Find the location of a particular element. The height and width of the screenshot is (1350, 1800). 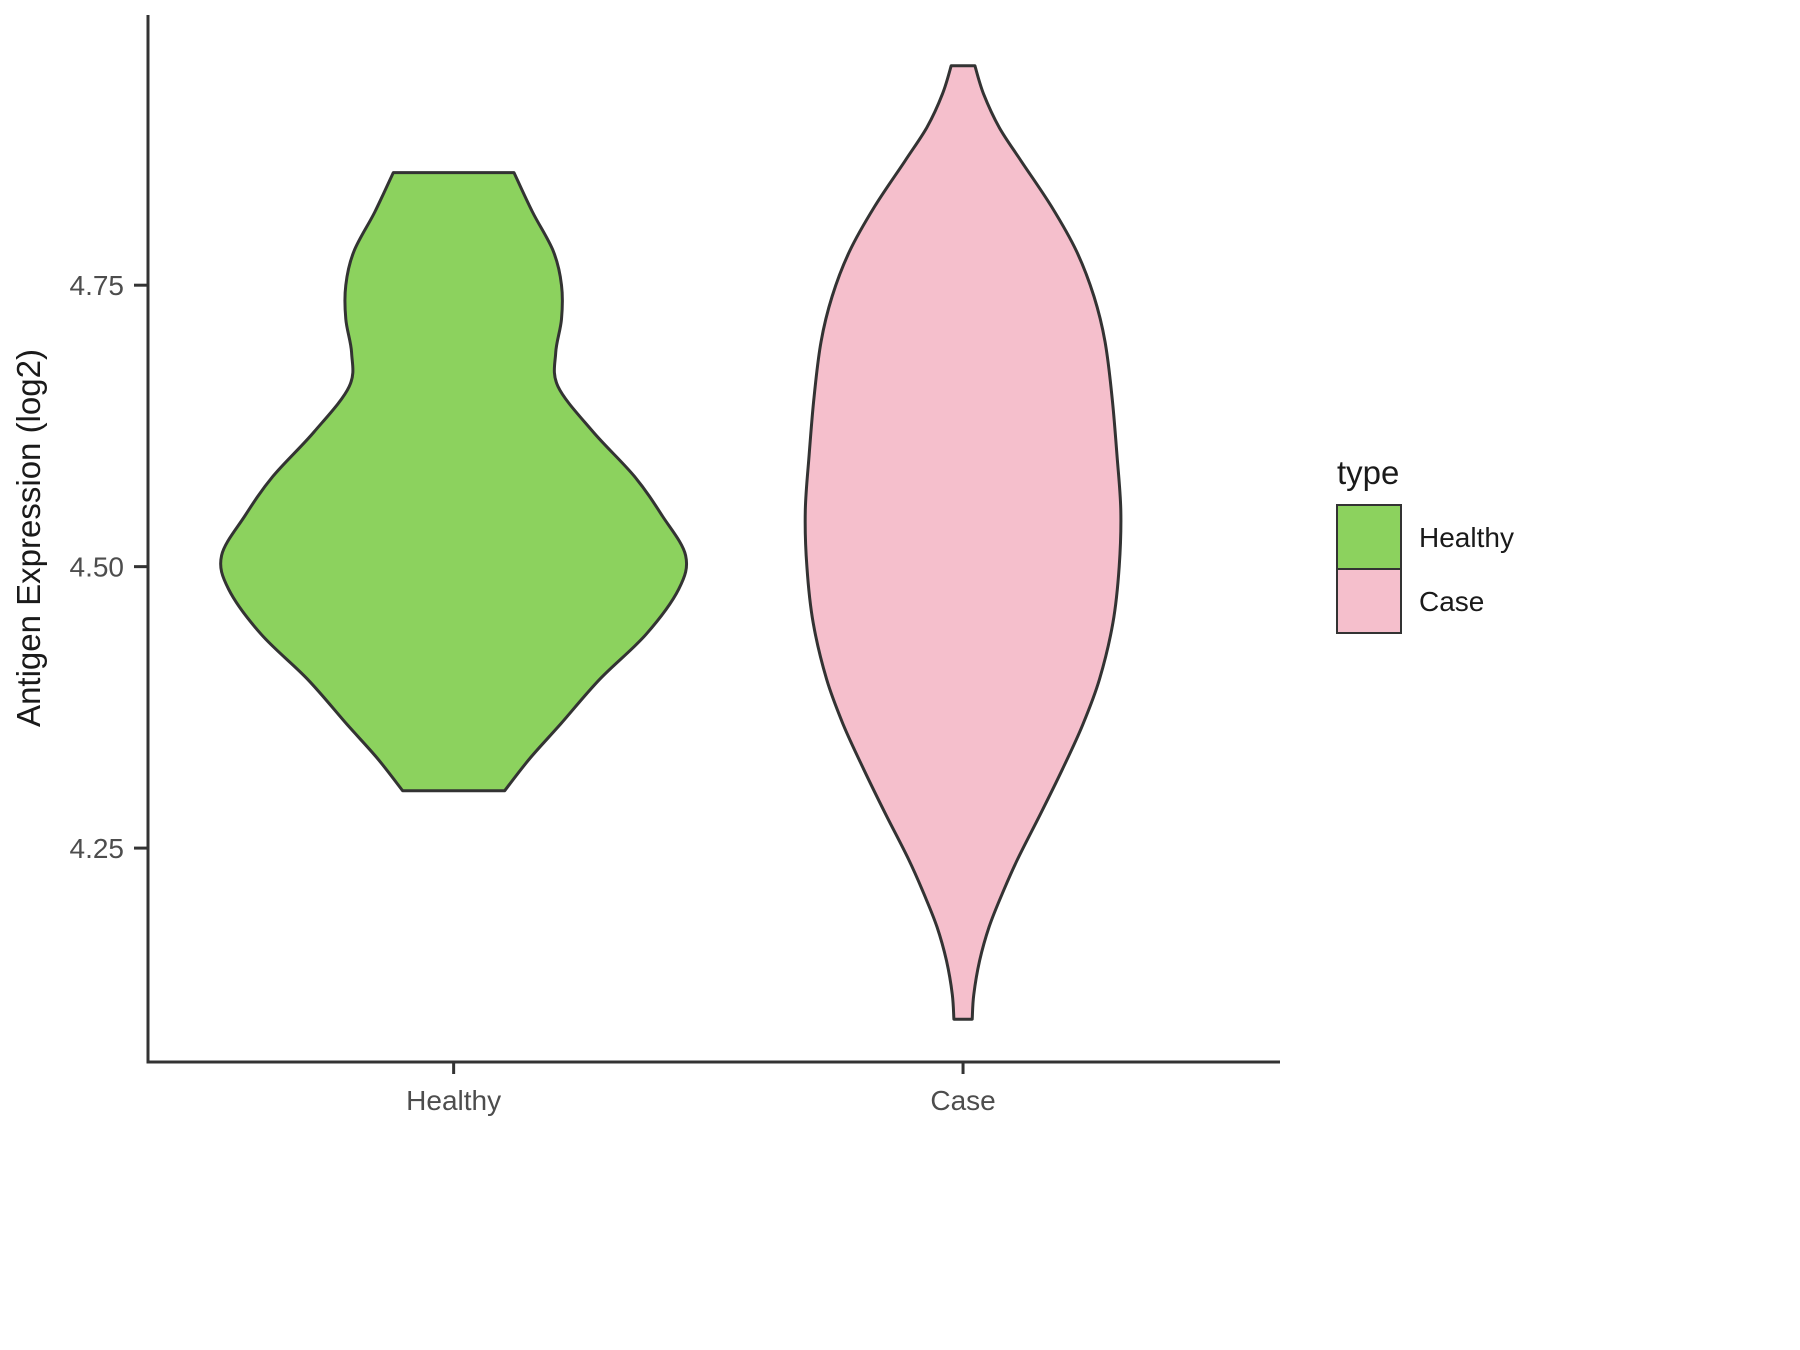

x-tick-label-healthy: Healthy is located at coordinates (453, 1100).